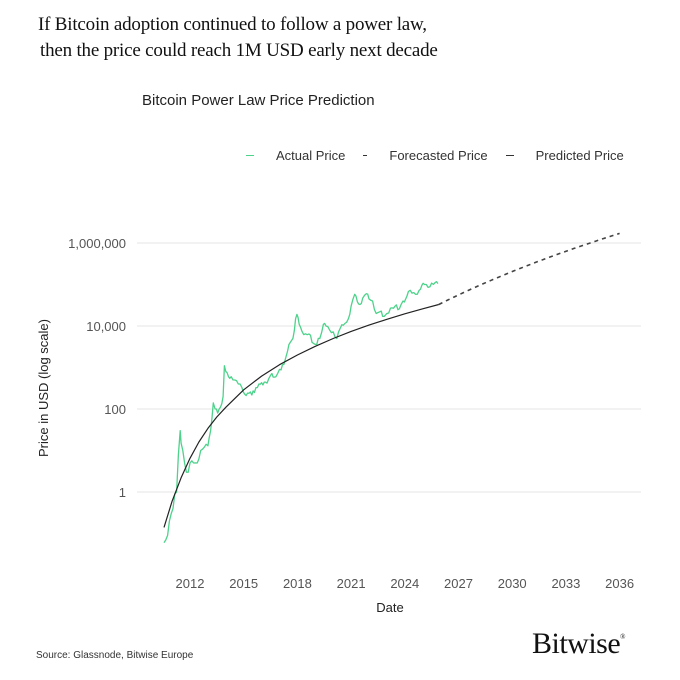 The width and height of the screenshot is (680, 680). I want to click on brand-name: Bitwise, so click(576, 643).